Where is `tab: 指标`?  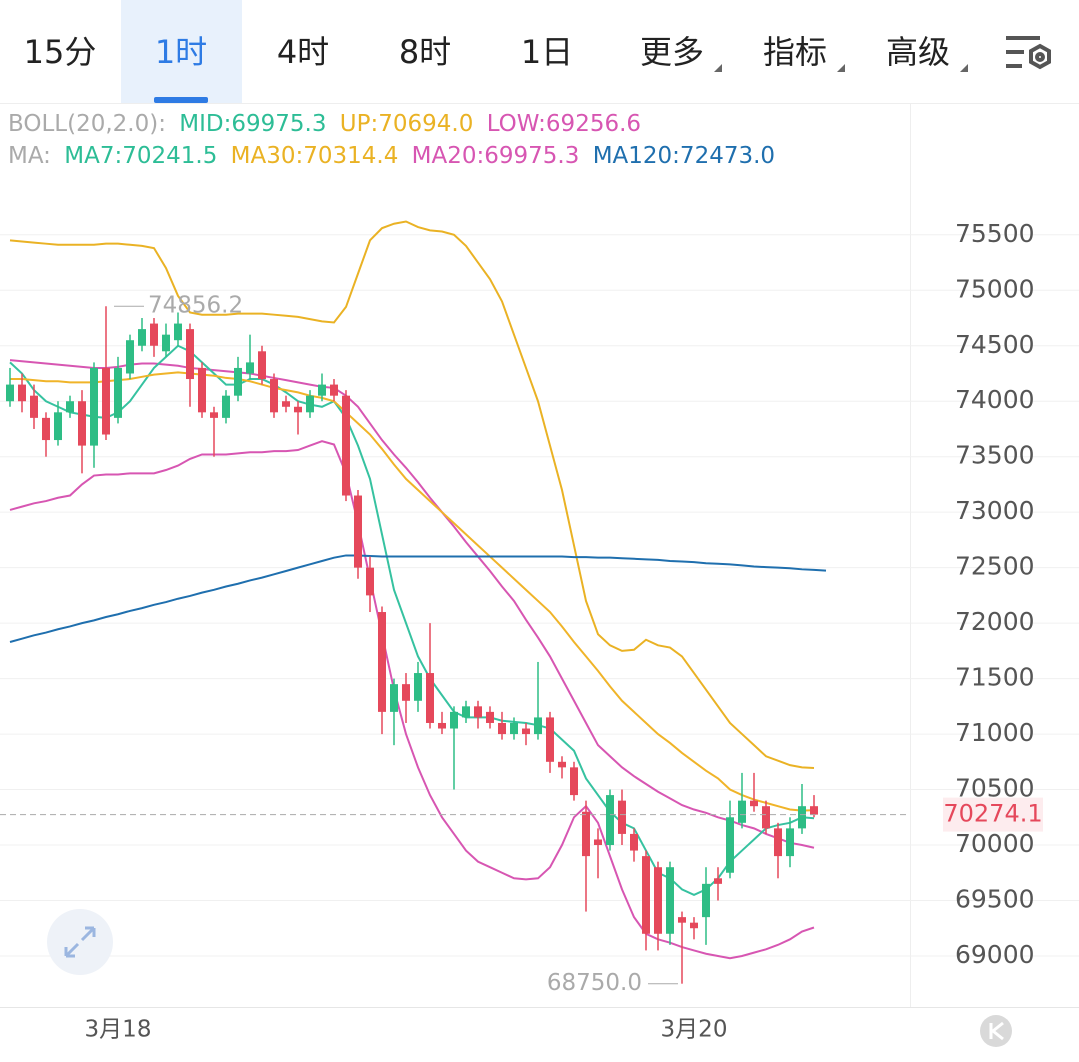
tab: 指标 is located at coordinates (795, 52).